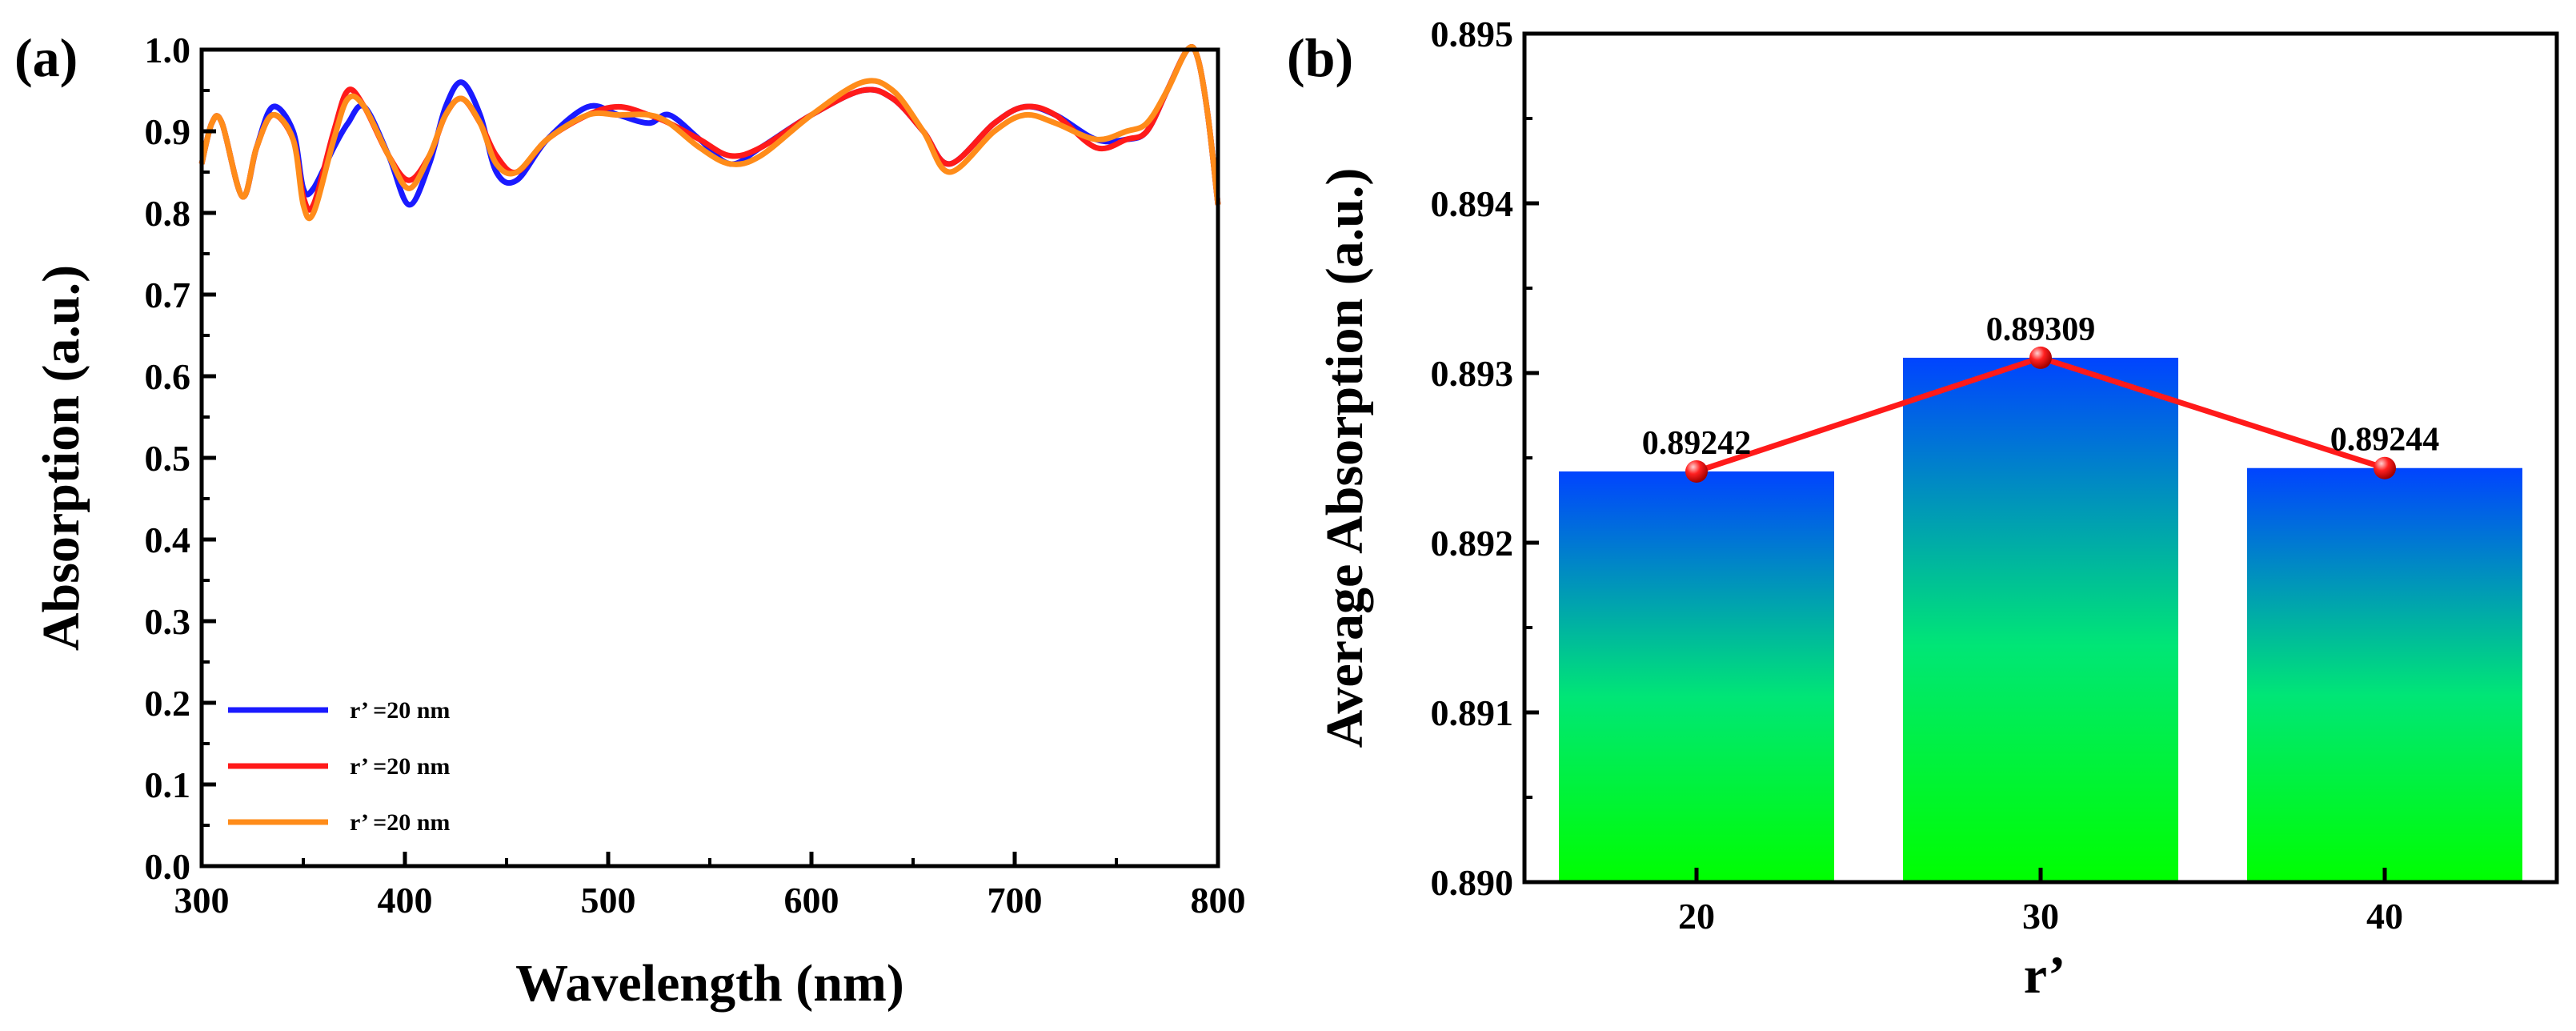  What do you see at coordinates (2044, 975) in the screenshot?
I see `b-x-axis-title: r’` at bounding box center [2044, 975].